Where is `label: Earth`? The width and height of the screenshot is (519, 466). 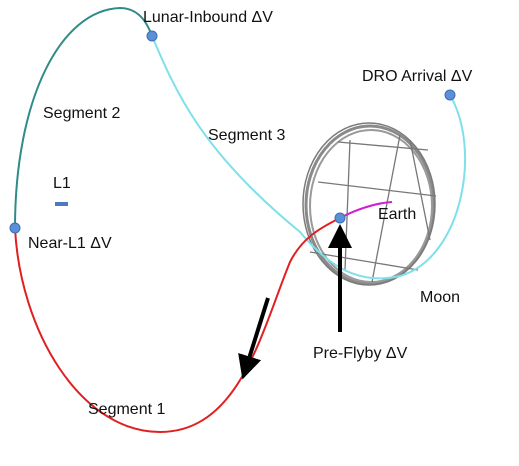
label: Earth is located at coordinates (397, 214).